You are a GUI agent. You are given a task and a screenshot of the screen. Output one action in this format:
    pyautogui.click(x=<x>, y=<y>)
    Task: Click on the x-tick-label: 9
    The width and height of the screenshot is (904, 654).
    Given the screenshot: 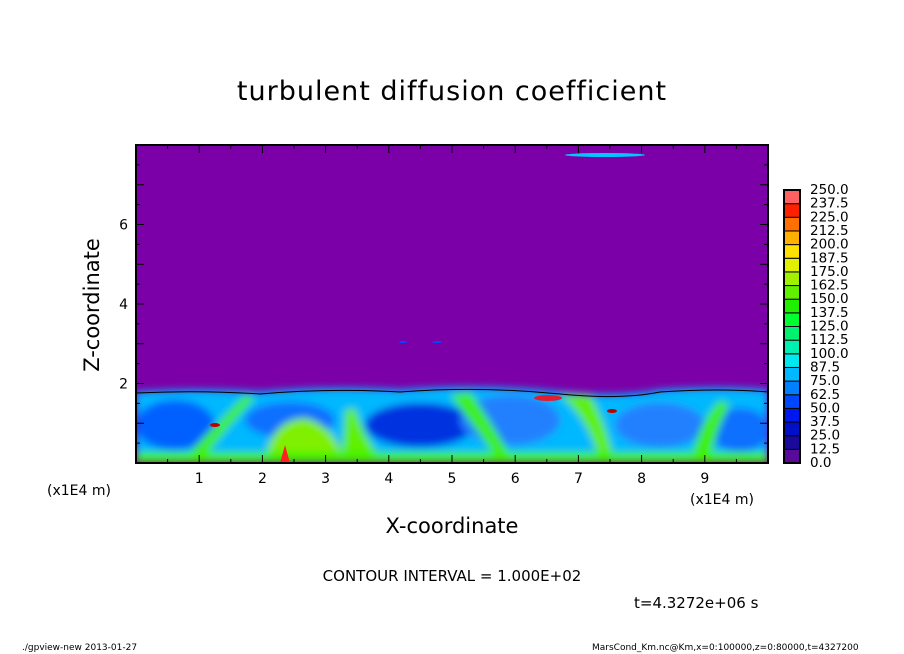 What is the action you would take?
    pyautogui.click(x=704, y=479)
    